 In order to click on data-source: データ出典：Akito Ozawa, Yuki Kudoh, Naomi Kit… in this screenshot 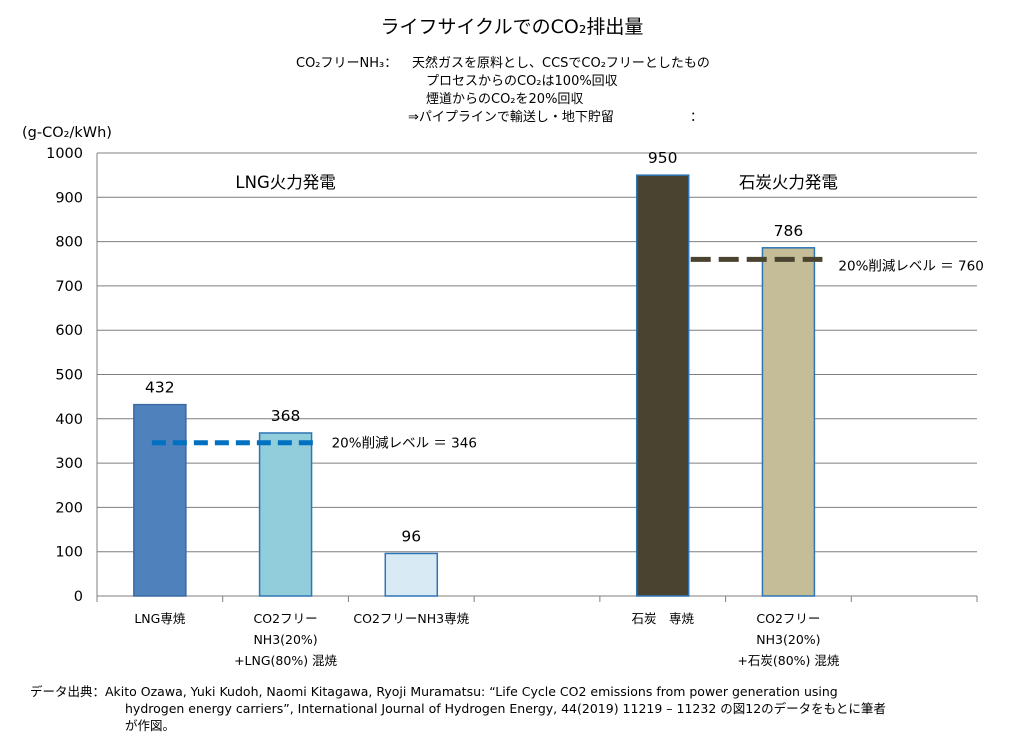, I will do `click(510, 708)`.